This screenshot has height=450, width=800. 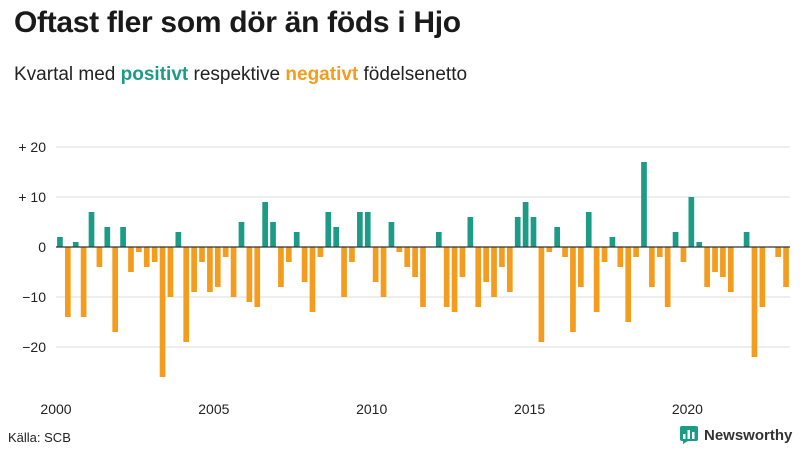 I want to click on x-tick-label: 2005, so click(x=213, y=409).